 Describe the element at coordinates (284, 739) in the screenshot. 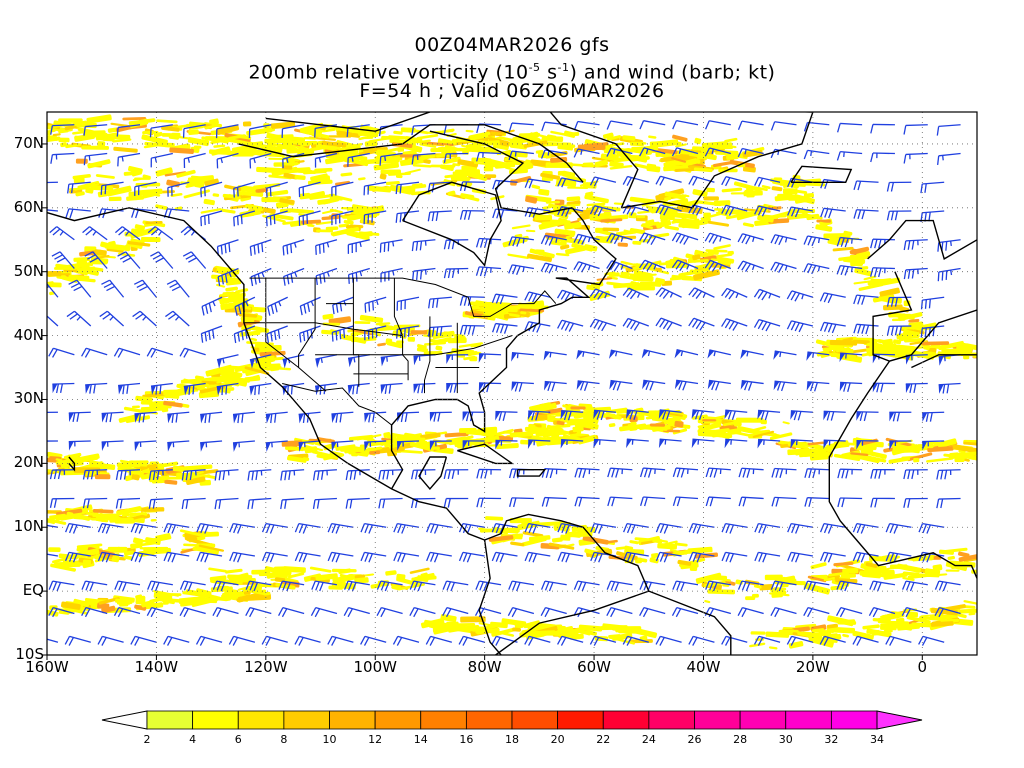

I see `colorbar-level-label: 8` at that location.